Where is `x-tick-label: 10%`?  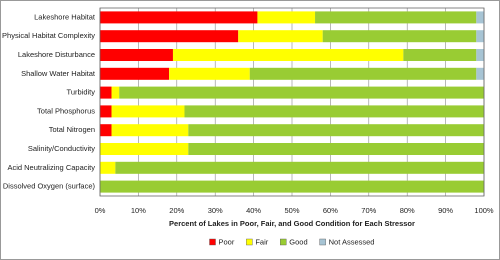 x-tick-label: 10% is located at coordinates (138, 210).